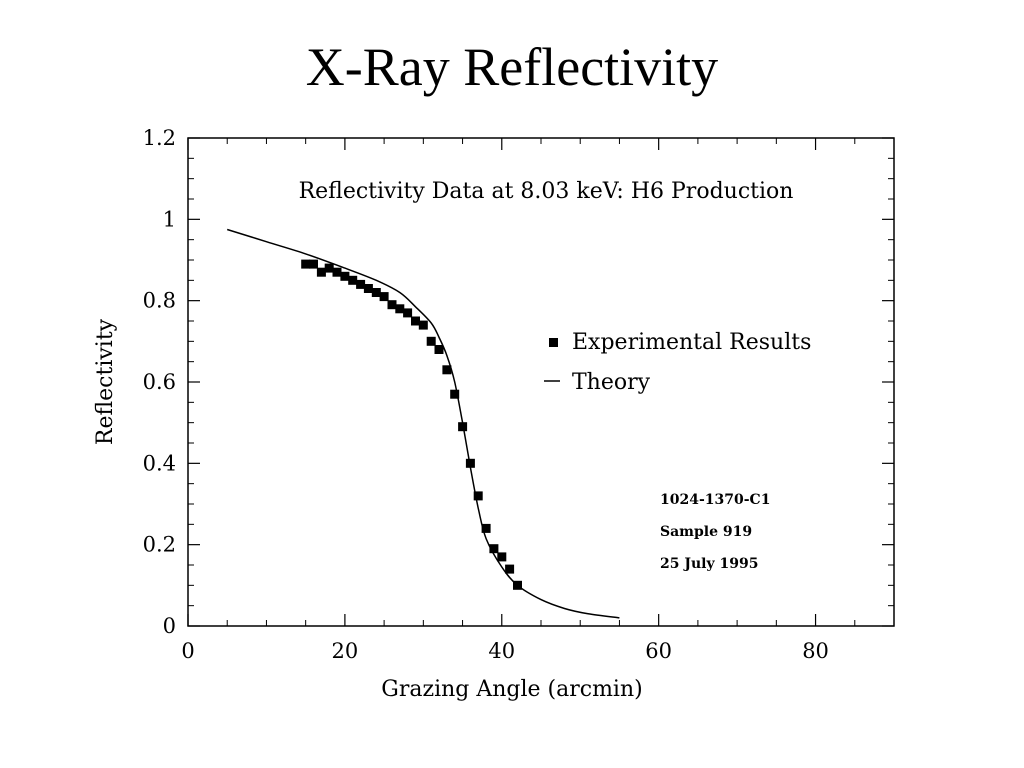 The width and height of the screenshot is (1024, 768). Describe the element at coordinates (159, 301) in the screenshot. I see `y-tick-label: 0.8` at that location.